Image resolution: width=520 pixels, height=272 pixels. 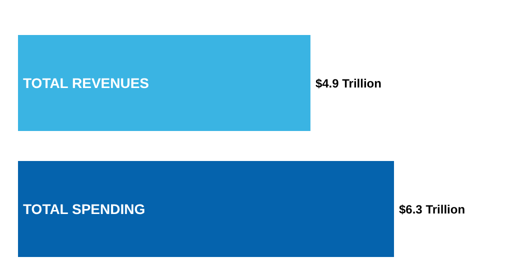 What do you see at coordinates (432, 209) in the screenshot?
I see `data-label: $6.3 Trillion` at bounding box center [432, 209].